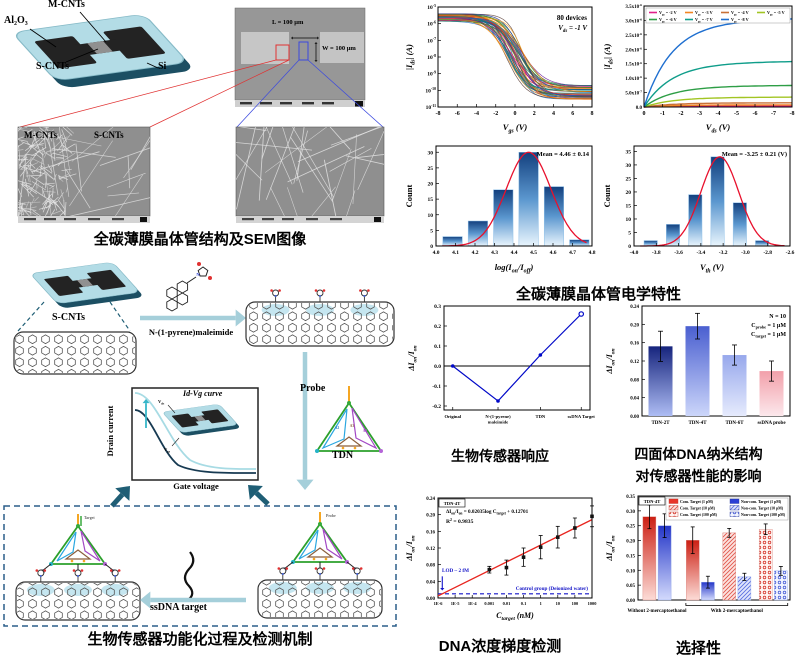 This screenshot has width=797, height=663. What do you see at coordinates (563, 154) in the screenshot?
I see `svg-text: Mean = 4.46 ± 0.14` at bounding box center [563, 154].